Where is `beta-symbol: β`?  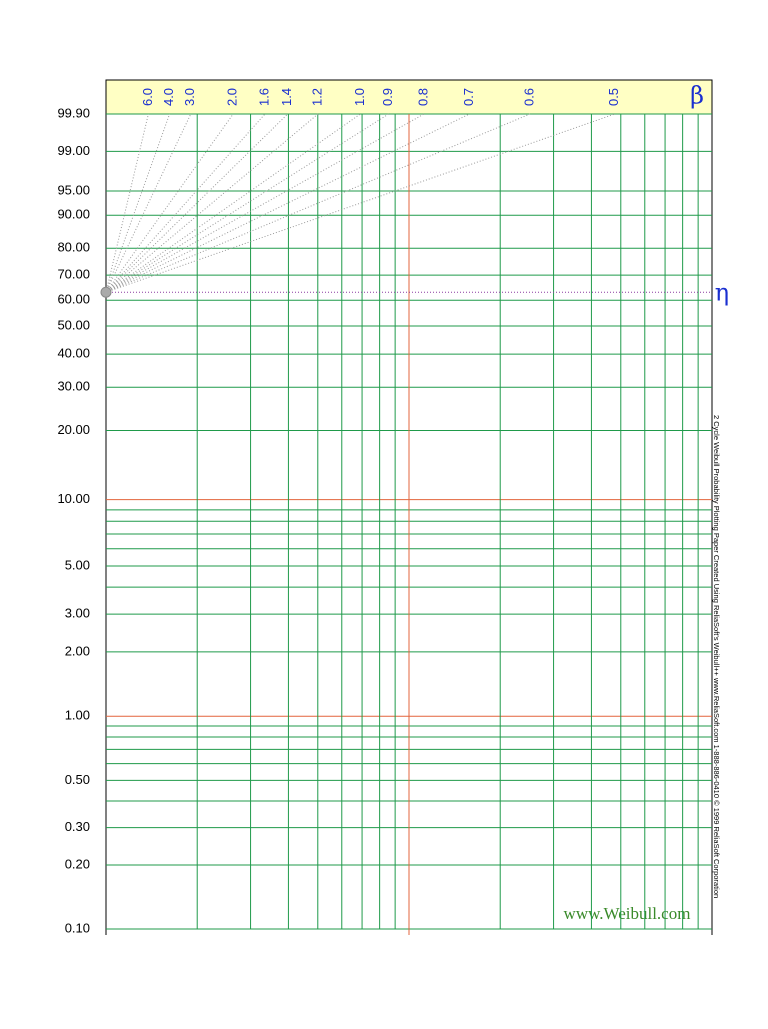 beta-symbol: β is located at coordinates (697, 96).